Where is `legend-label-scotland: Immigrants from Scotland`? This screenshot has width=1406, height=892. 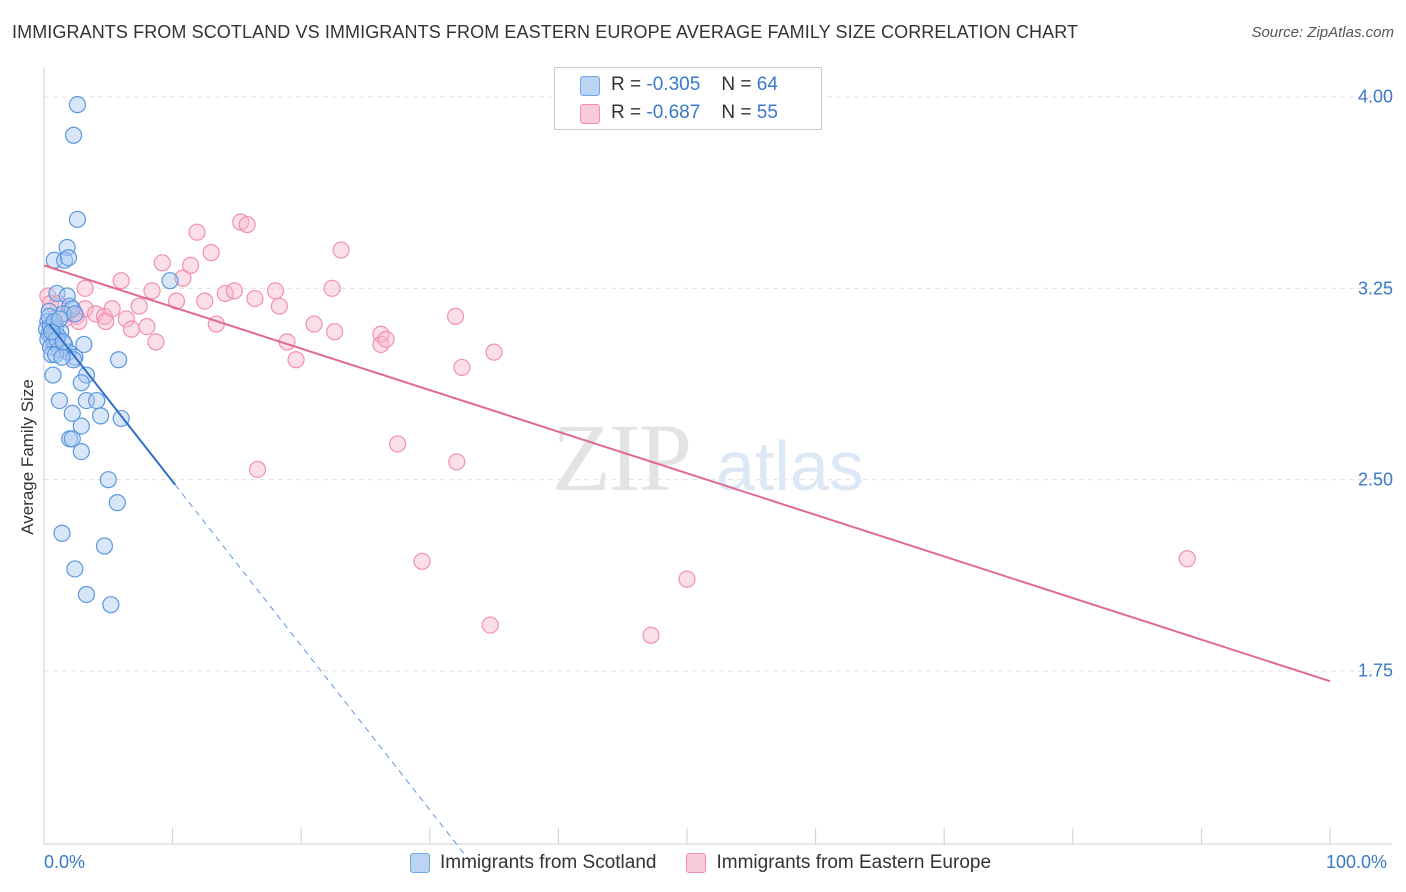 legend-label-scotland: Immigrants from Scotland is located at coordinates (548, 862).